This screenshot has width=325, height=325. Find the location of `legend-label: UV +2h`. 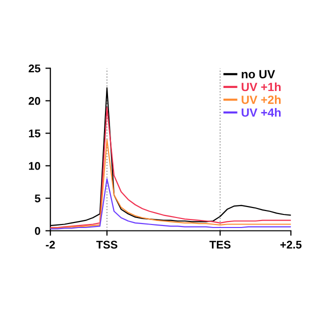

legend-label: UV +2h is located at coordinates (261, 99).